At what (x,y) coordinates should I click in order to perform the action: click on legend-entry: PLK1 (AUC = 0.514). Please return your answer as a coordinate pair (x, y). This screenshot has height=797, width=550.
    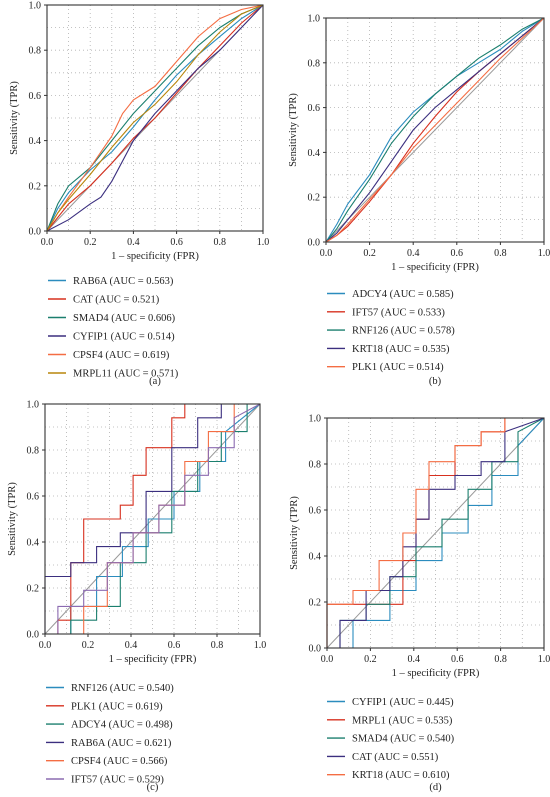
    Looking at the image, I should click on (398, 367).